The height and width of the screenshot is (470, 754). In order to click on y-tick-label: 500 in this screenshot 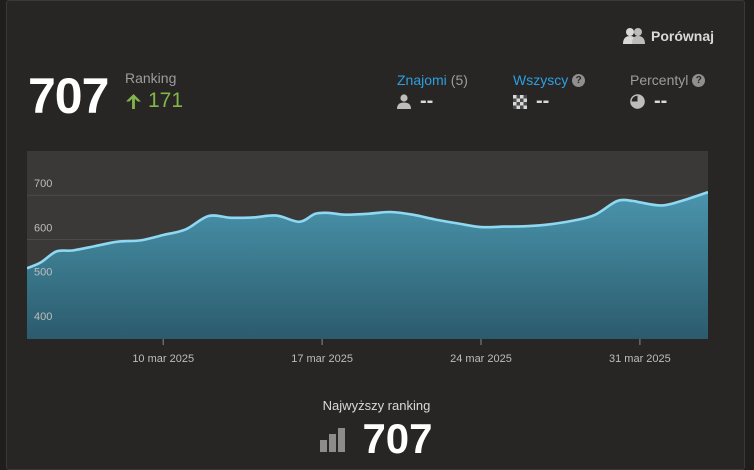, I will do `click(43, 273)`.